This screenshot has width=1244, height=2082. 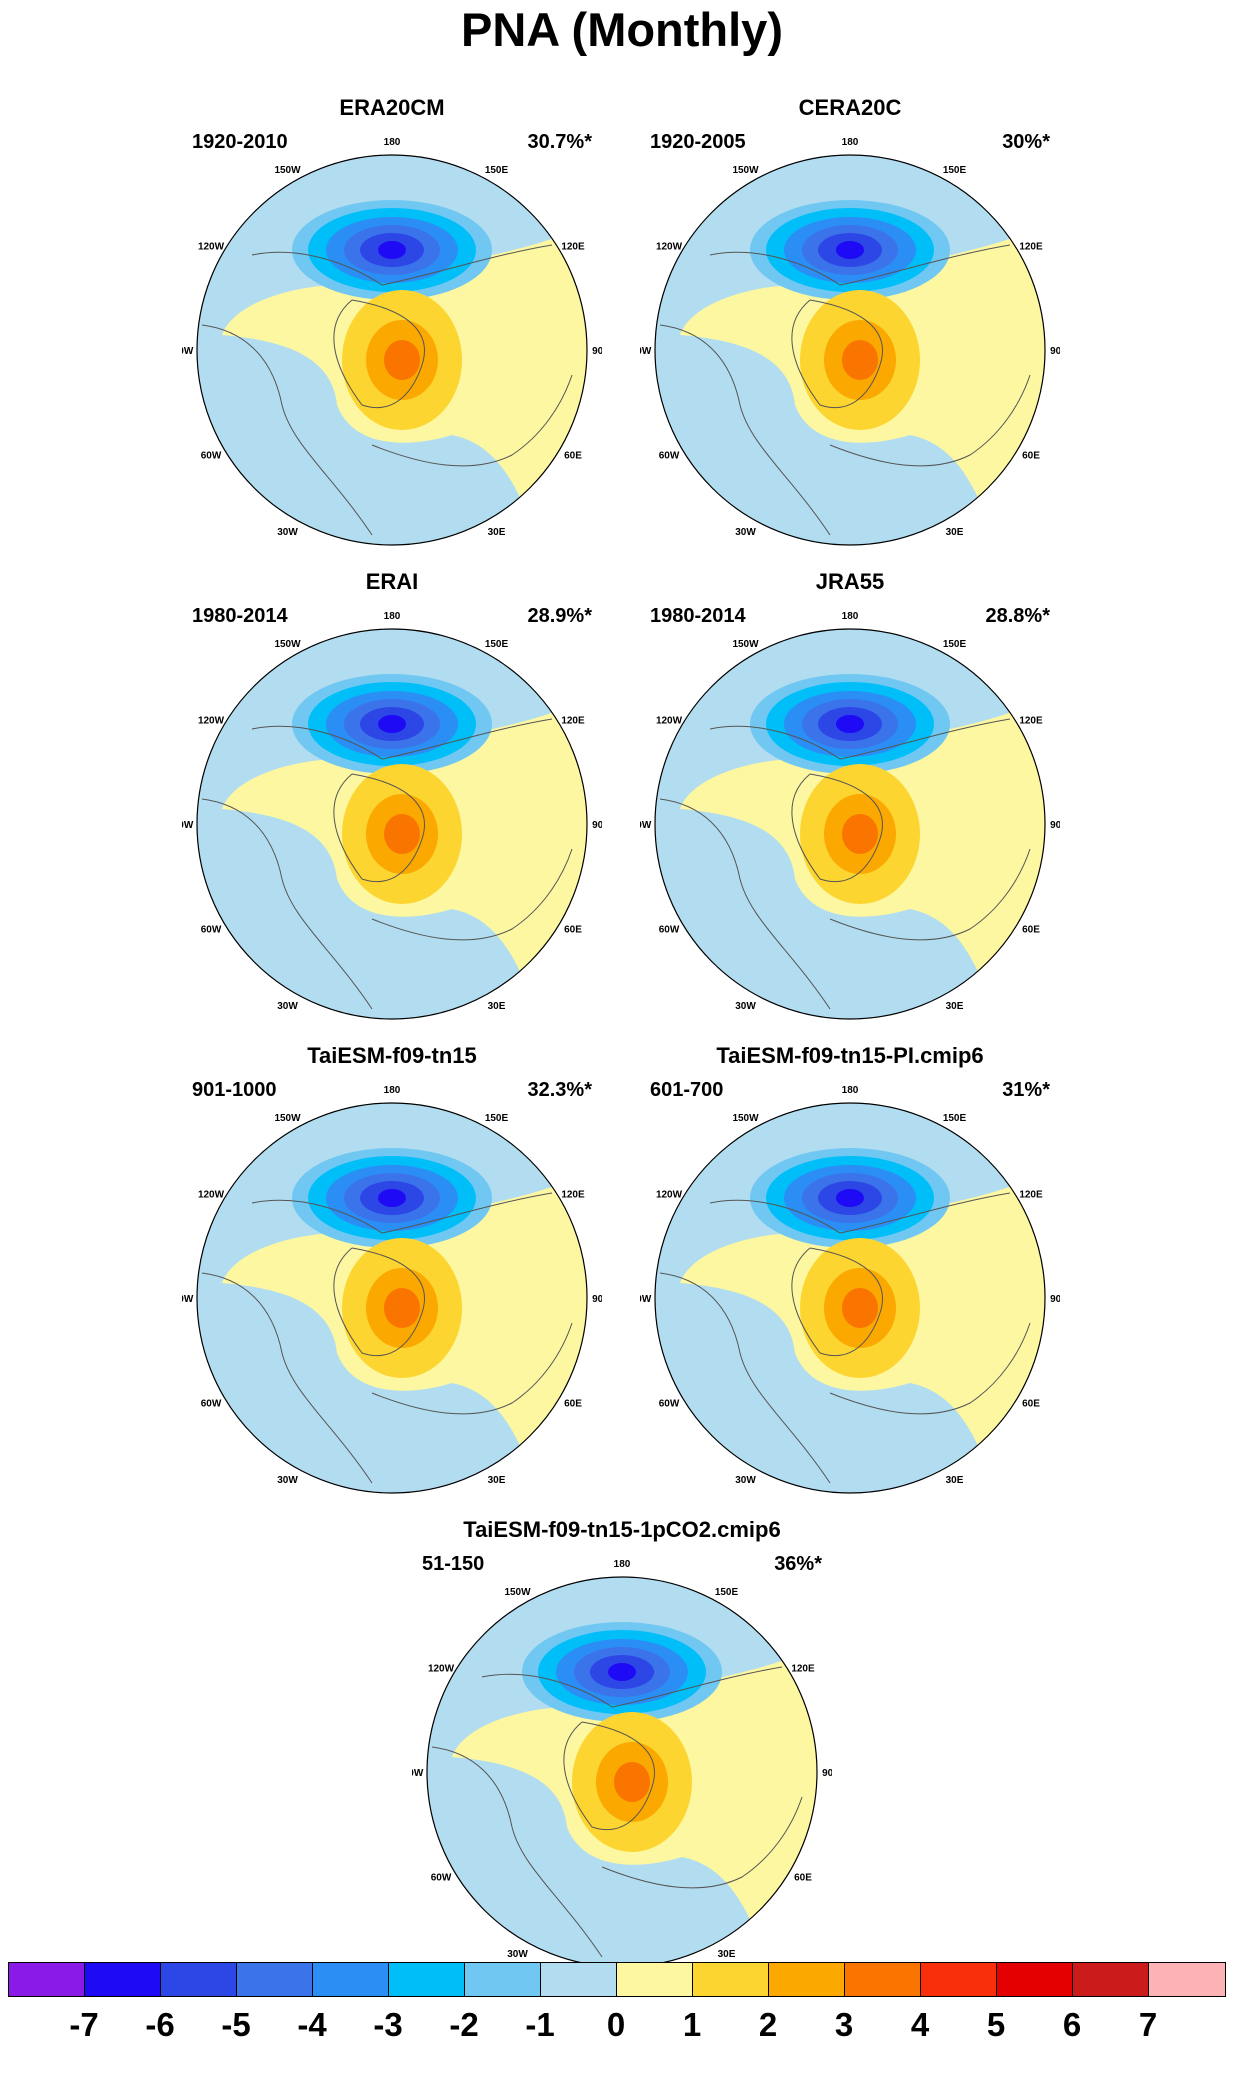 I want to click on colorbar-swatches, so click(x=617, y=1979).